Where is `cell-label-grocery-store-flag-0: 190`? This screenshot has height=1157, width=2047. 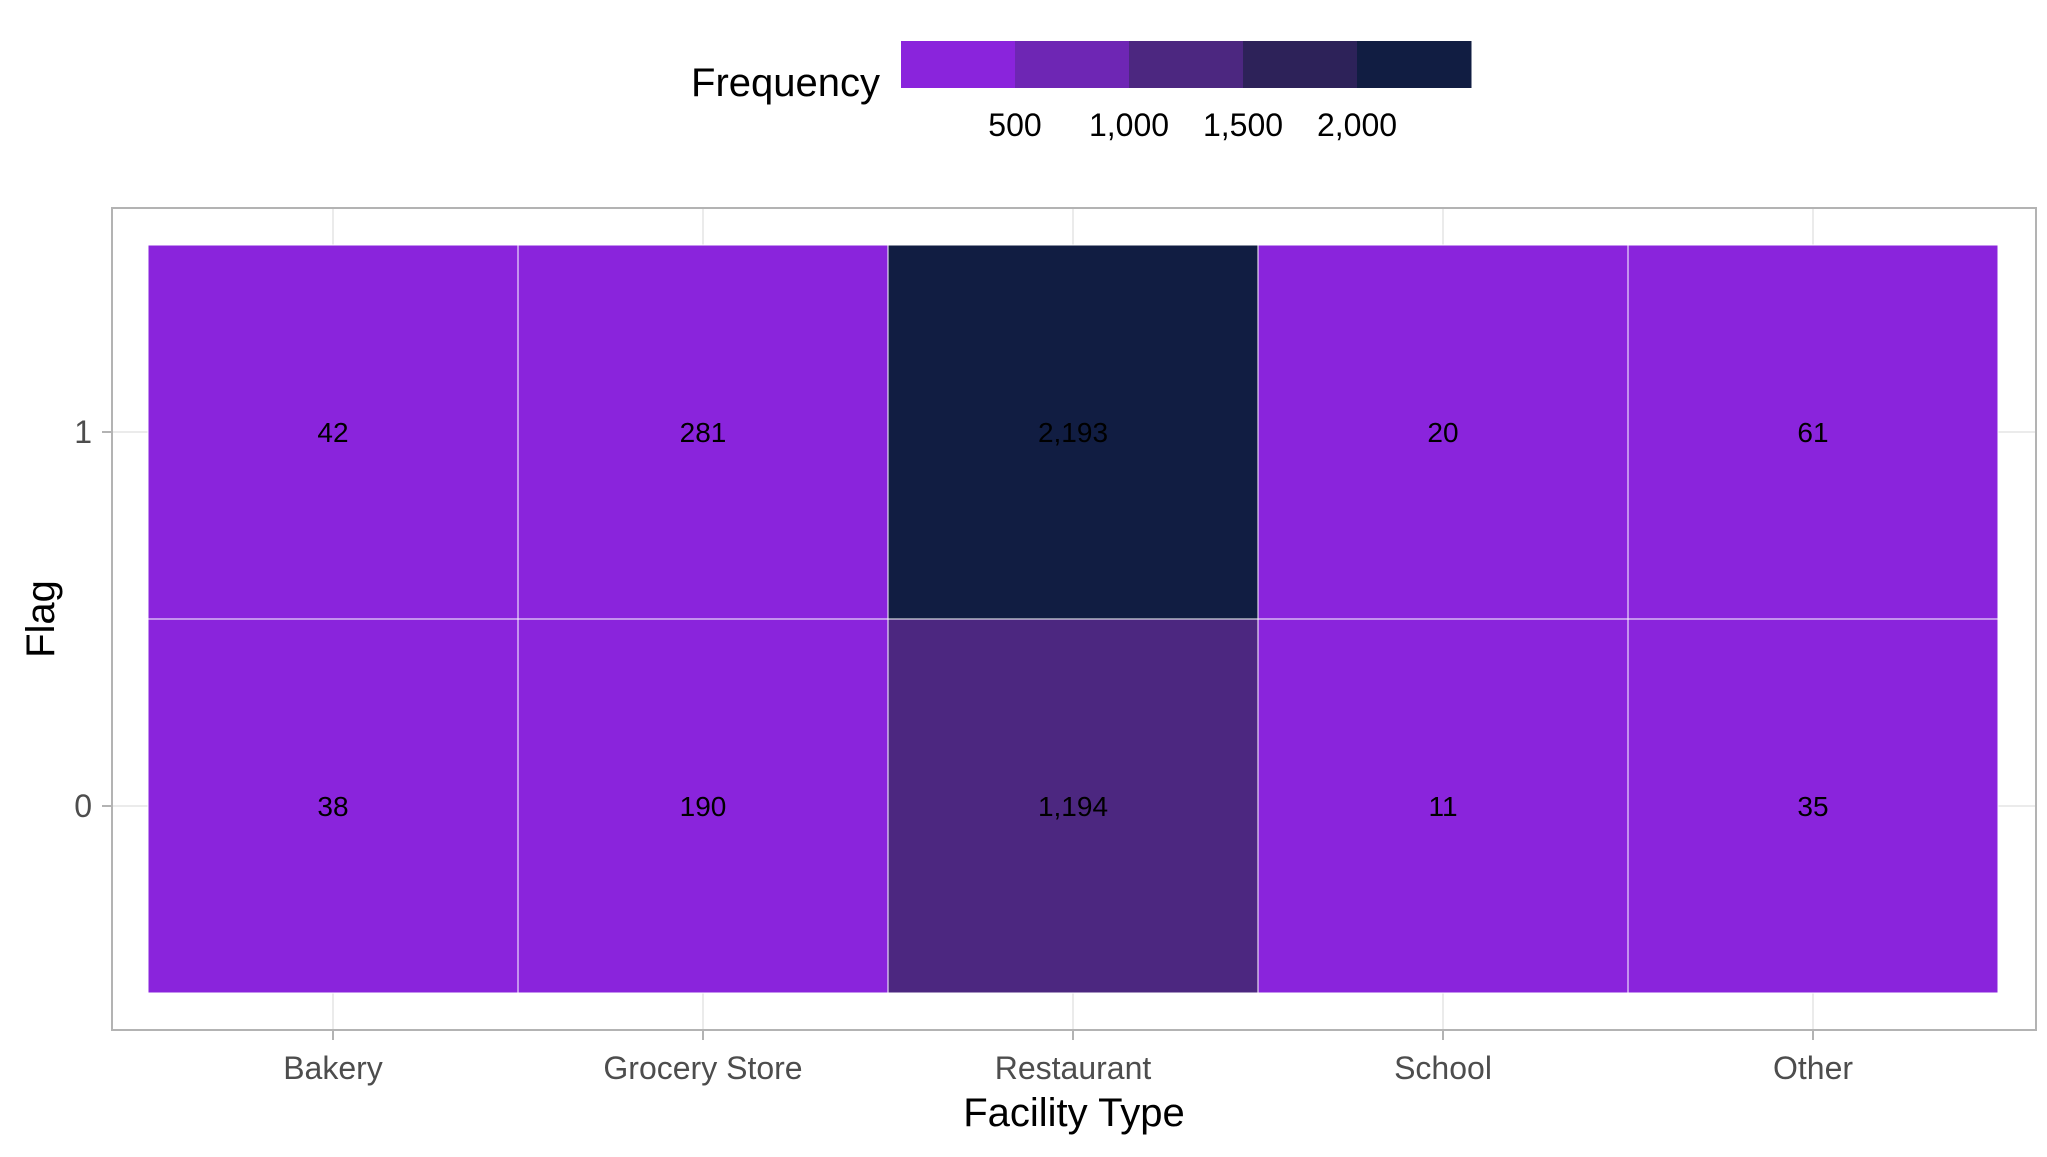 cell-label-grocery-store-flag-0: 190 is located at coordinates (703, 806).